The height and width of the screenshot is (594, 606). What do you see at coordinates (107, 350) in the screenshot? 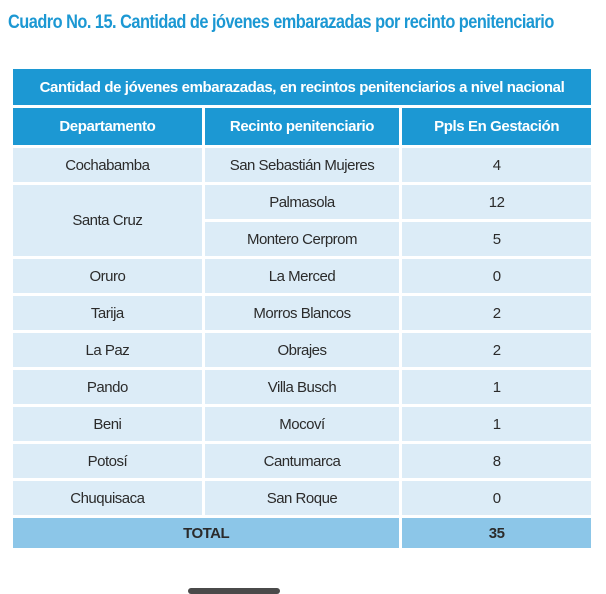
I see `cell-departamento: La Paz` at bounding box center [107, 350].